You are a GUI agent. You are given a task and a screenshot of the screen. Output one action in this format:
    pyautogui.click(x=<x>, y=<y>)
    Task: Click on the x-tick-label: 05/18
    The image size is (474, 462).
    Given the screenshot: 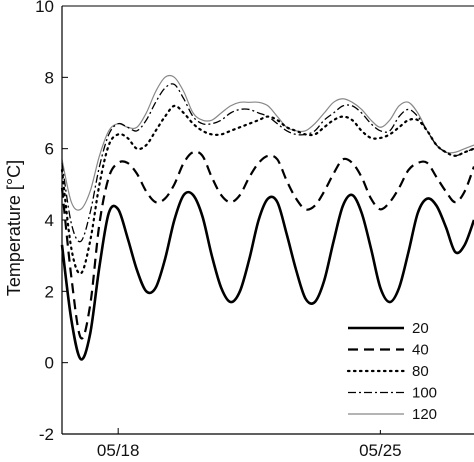 What is the action you would take?
    pyautogui.click(x=118, y=450)
    